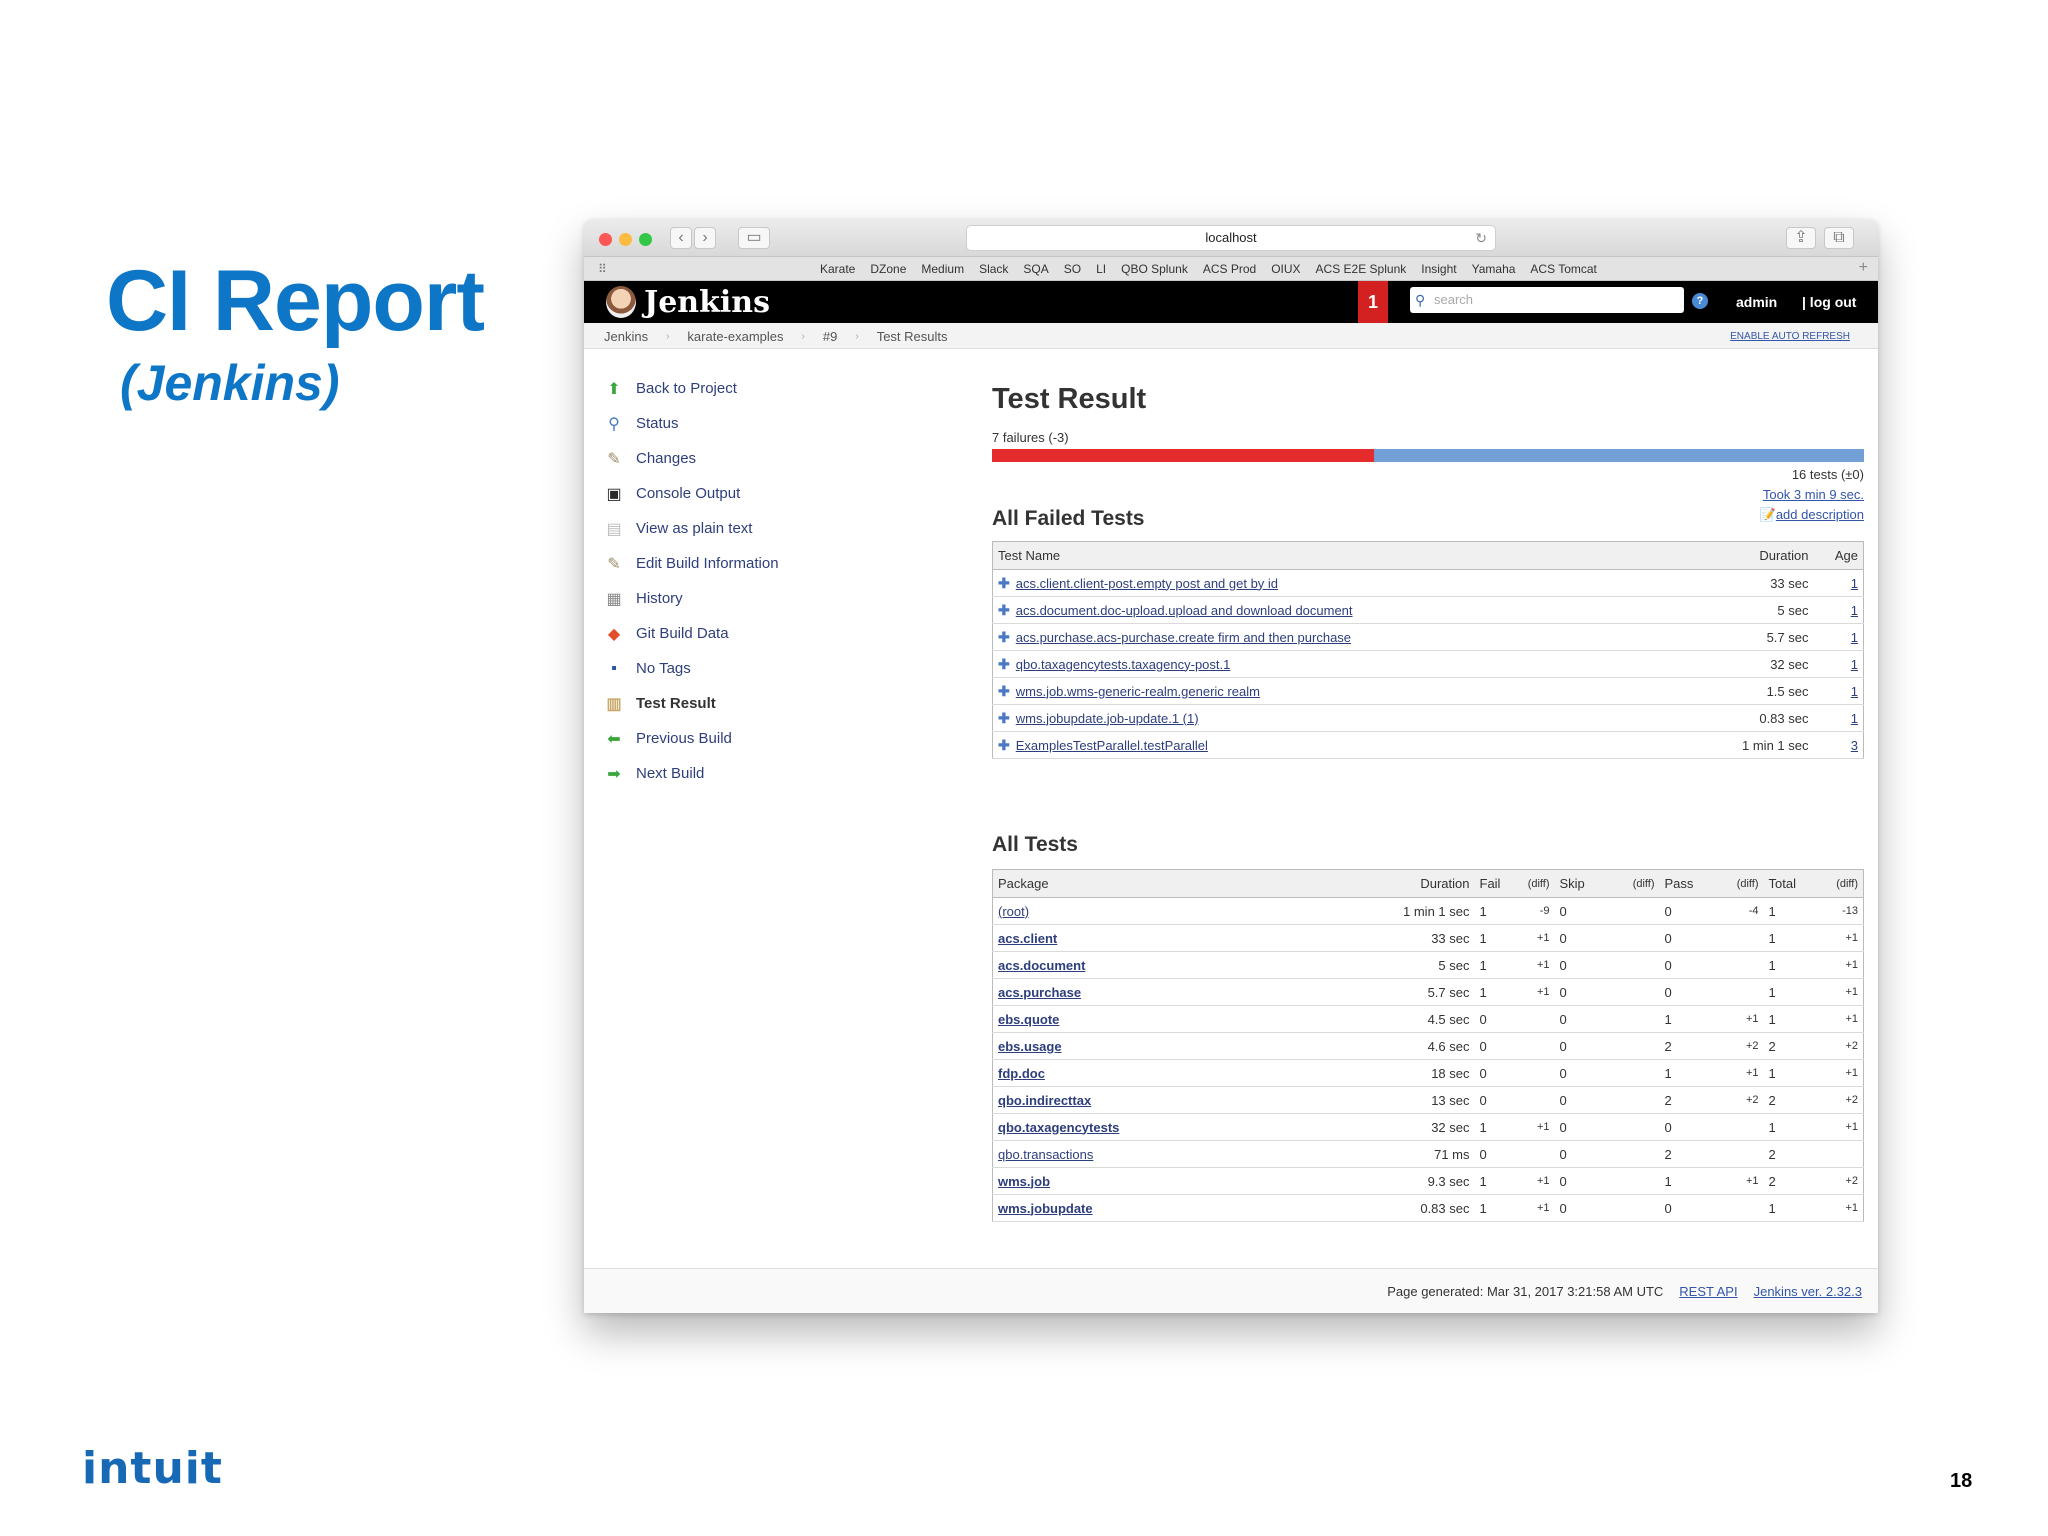 This screenshot has width=2048, height=1536. Describe the element at coordinates (645, 239) in the screenshot. I see `maximize-window-button` at that location.